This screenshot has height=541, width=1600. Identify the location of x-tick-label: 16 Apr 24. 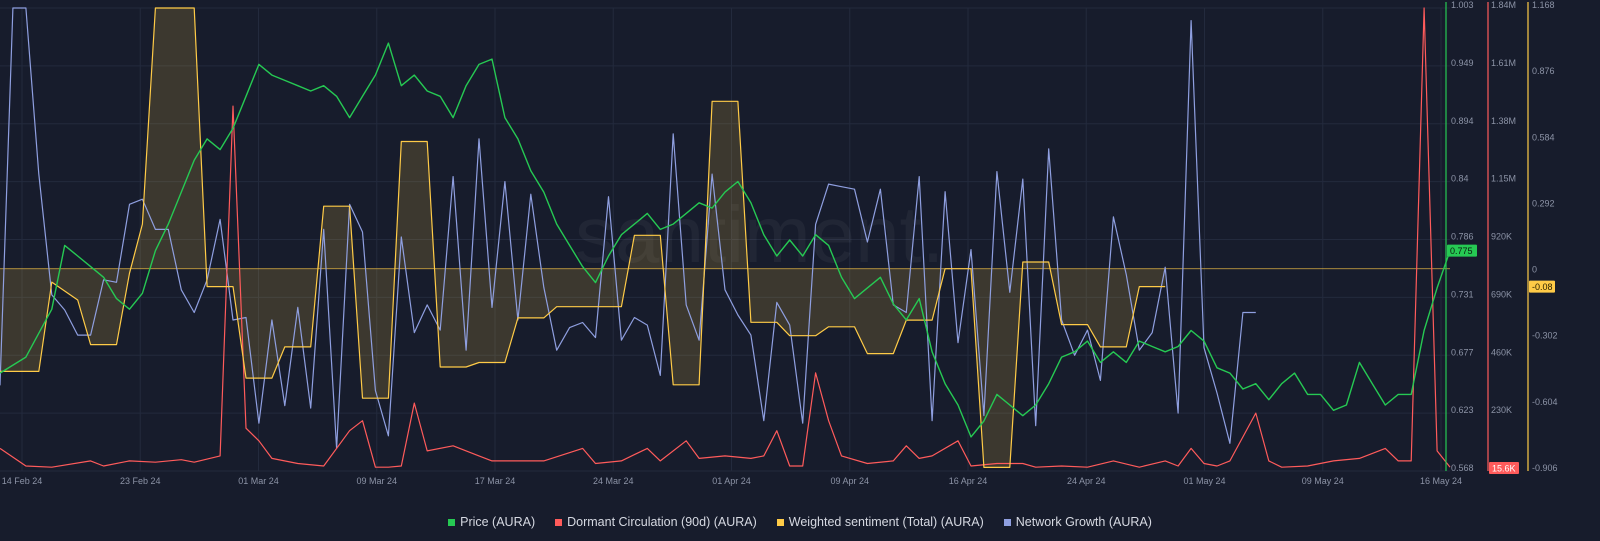
(968, 481).